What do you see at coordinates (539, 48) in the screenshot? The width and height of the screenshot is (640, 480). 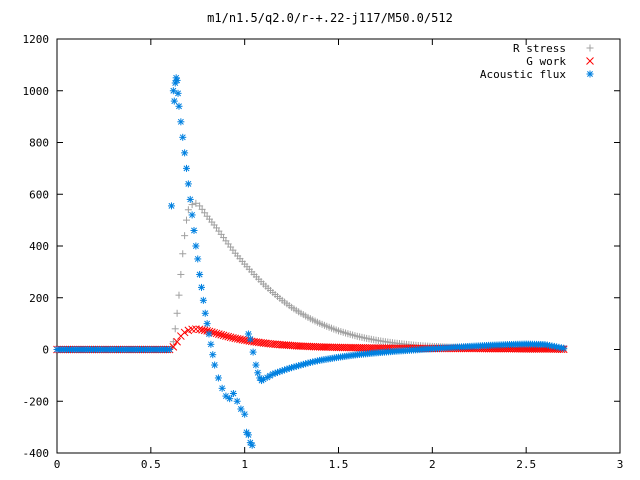 I see `legend-label: R stress` at bounding box center [539, 48].